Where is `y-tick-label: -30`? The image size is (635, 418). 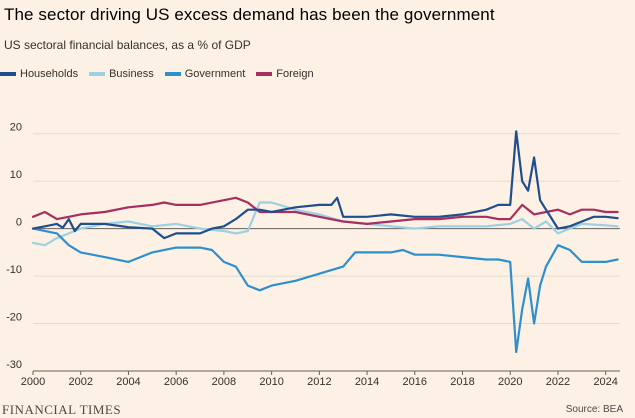
y-tick-label: -30 is located at coordinates (14, 365).